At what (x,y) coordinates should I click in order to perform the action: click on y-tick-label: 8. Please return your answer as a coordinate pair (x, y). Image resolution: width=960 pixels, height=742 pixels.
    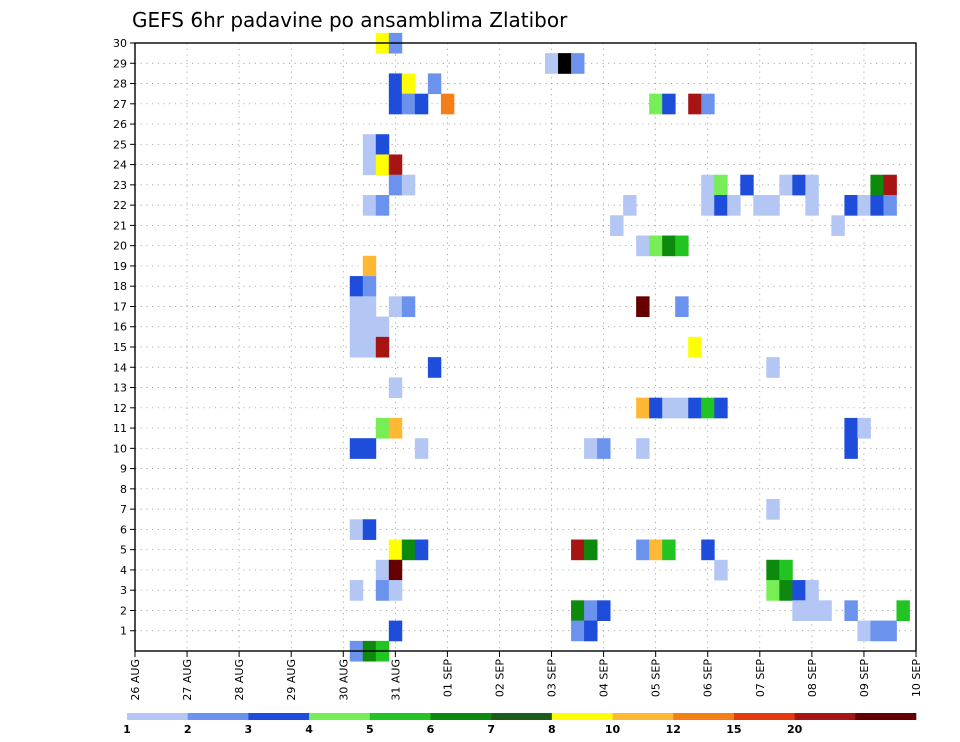
    Looking at the image, I should click on (123, 489).